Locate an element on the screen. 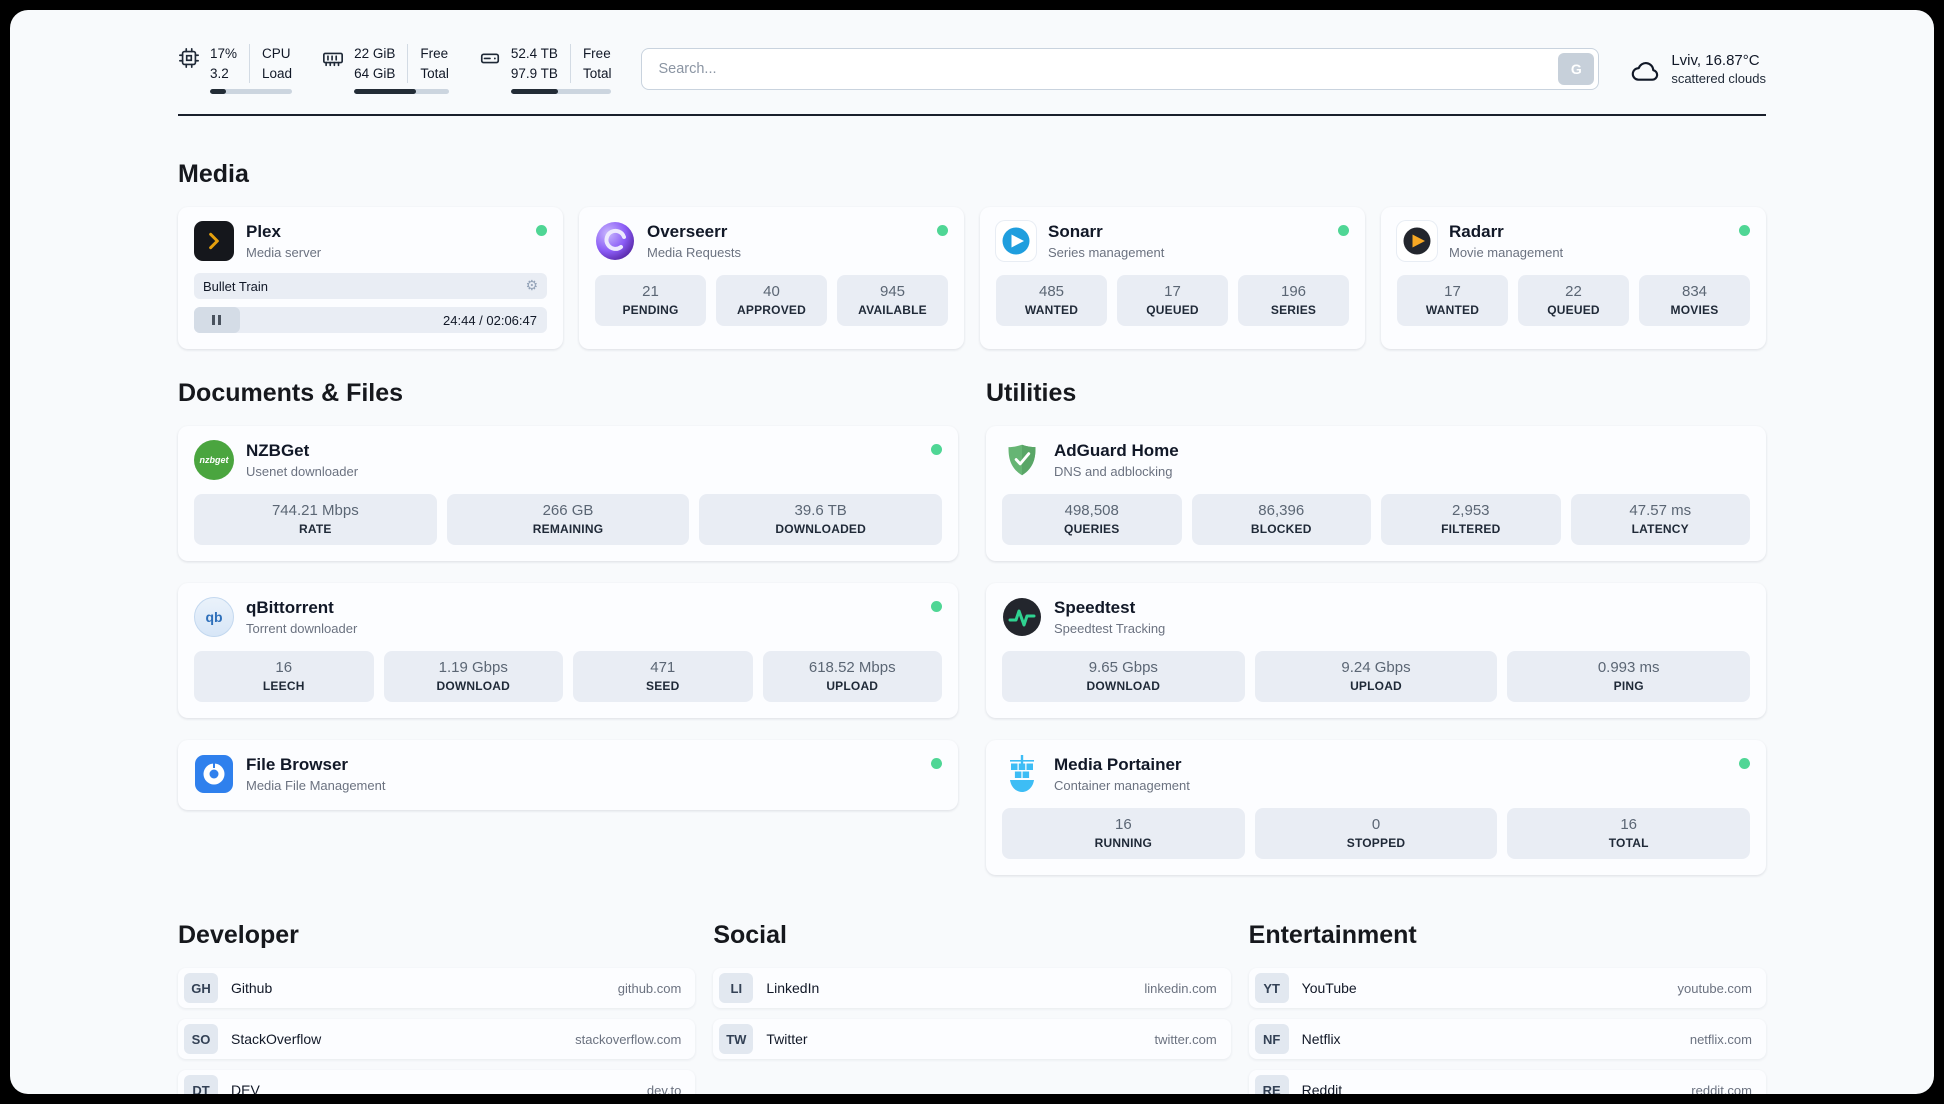  stat-box: 618.52 Mbps UPLOAD is located at coordinates (852, 677).